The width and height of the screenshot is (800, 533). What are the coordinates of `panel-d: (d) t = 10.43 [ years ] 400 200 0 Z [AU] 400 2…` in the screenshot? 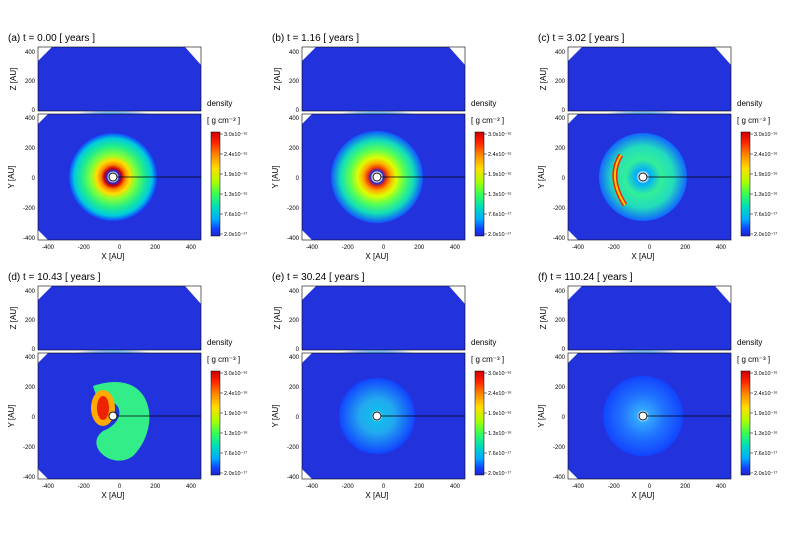 It's located at (127, 386).